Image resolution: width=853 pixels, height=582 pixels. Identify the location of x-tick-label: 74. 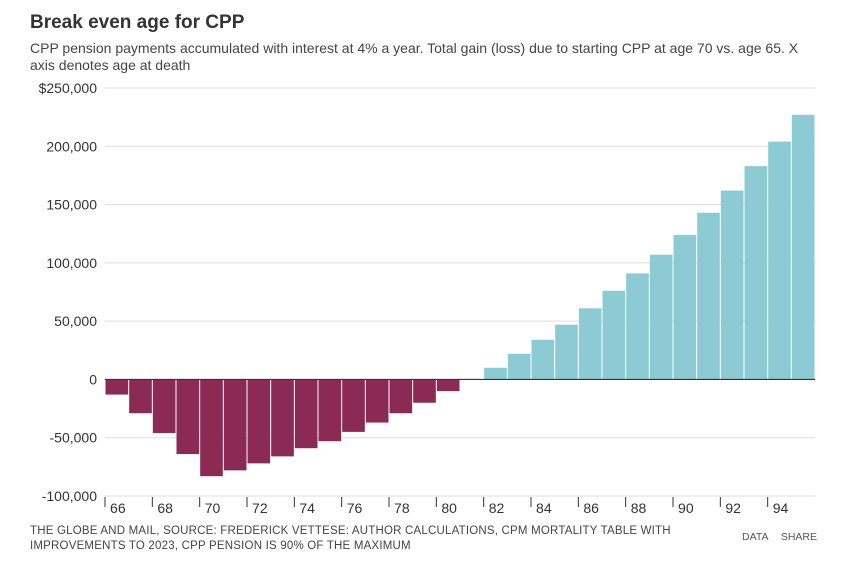
(307, 508).